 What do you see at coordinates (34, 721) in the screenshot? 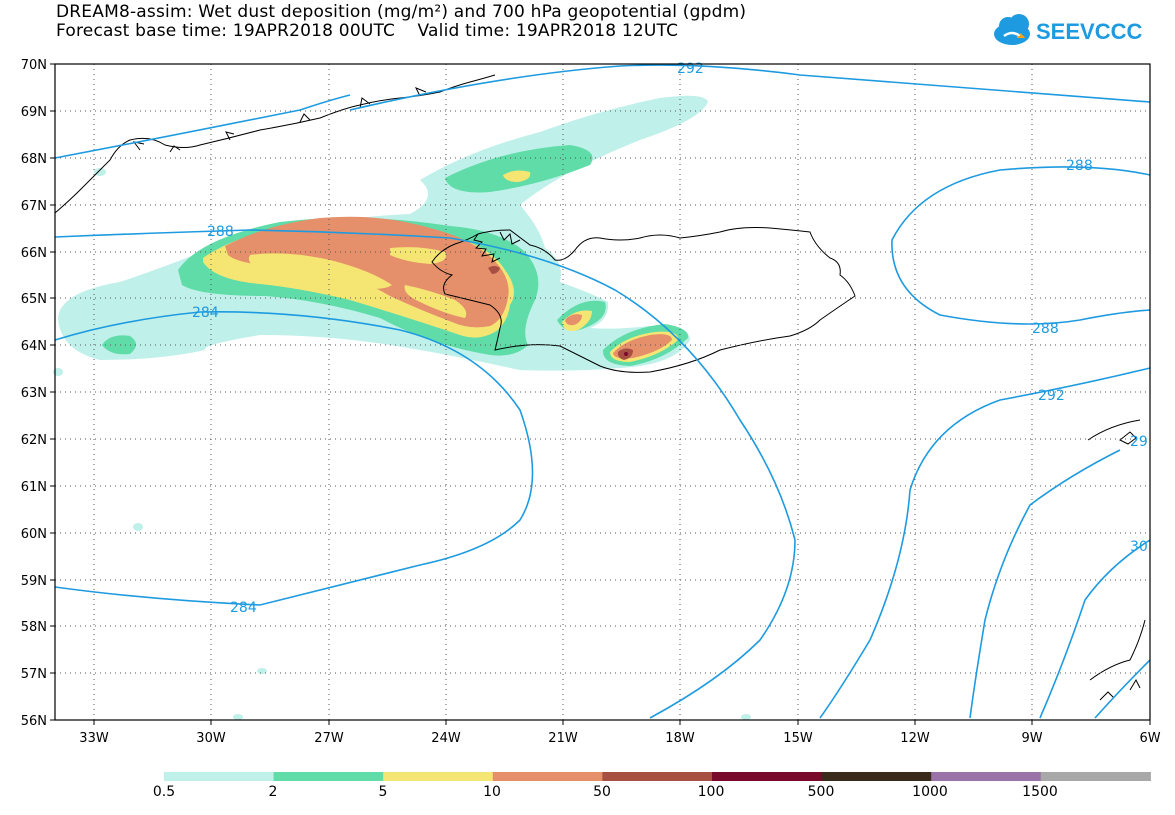
I see `lat-label: 56N` at bounding box center [34, 721].